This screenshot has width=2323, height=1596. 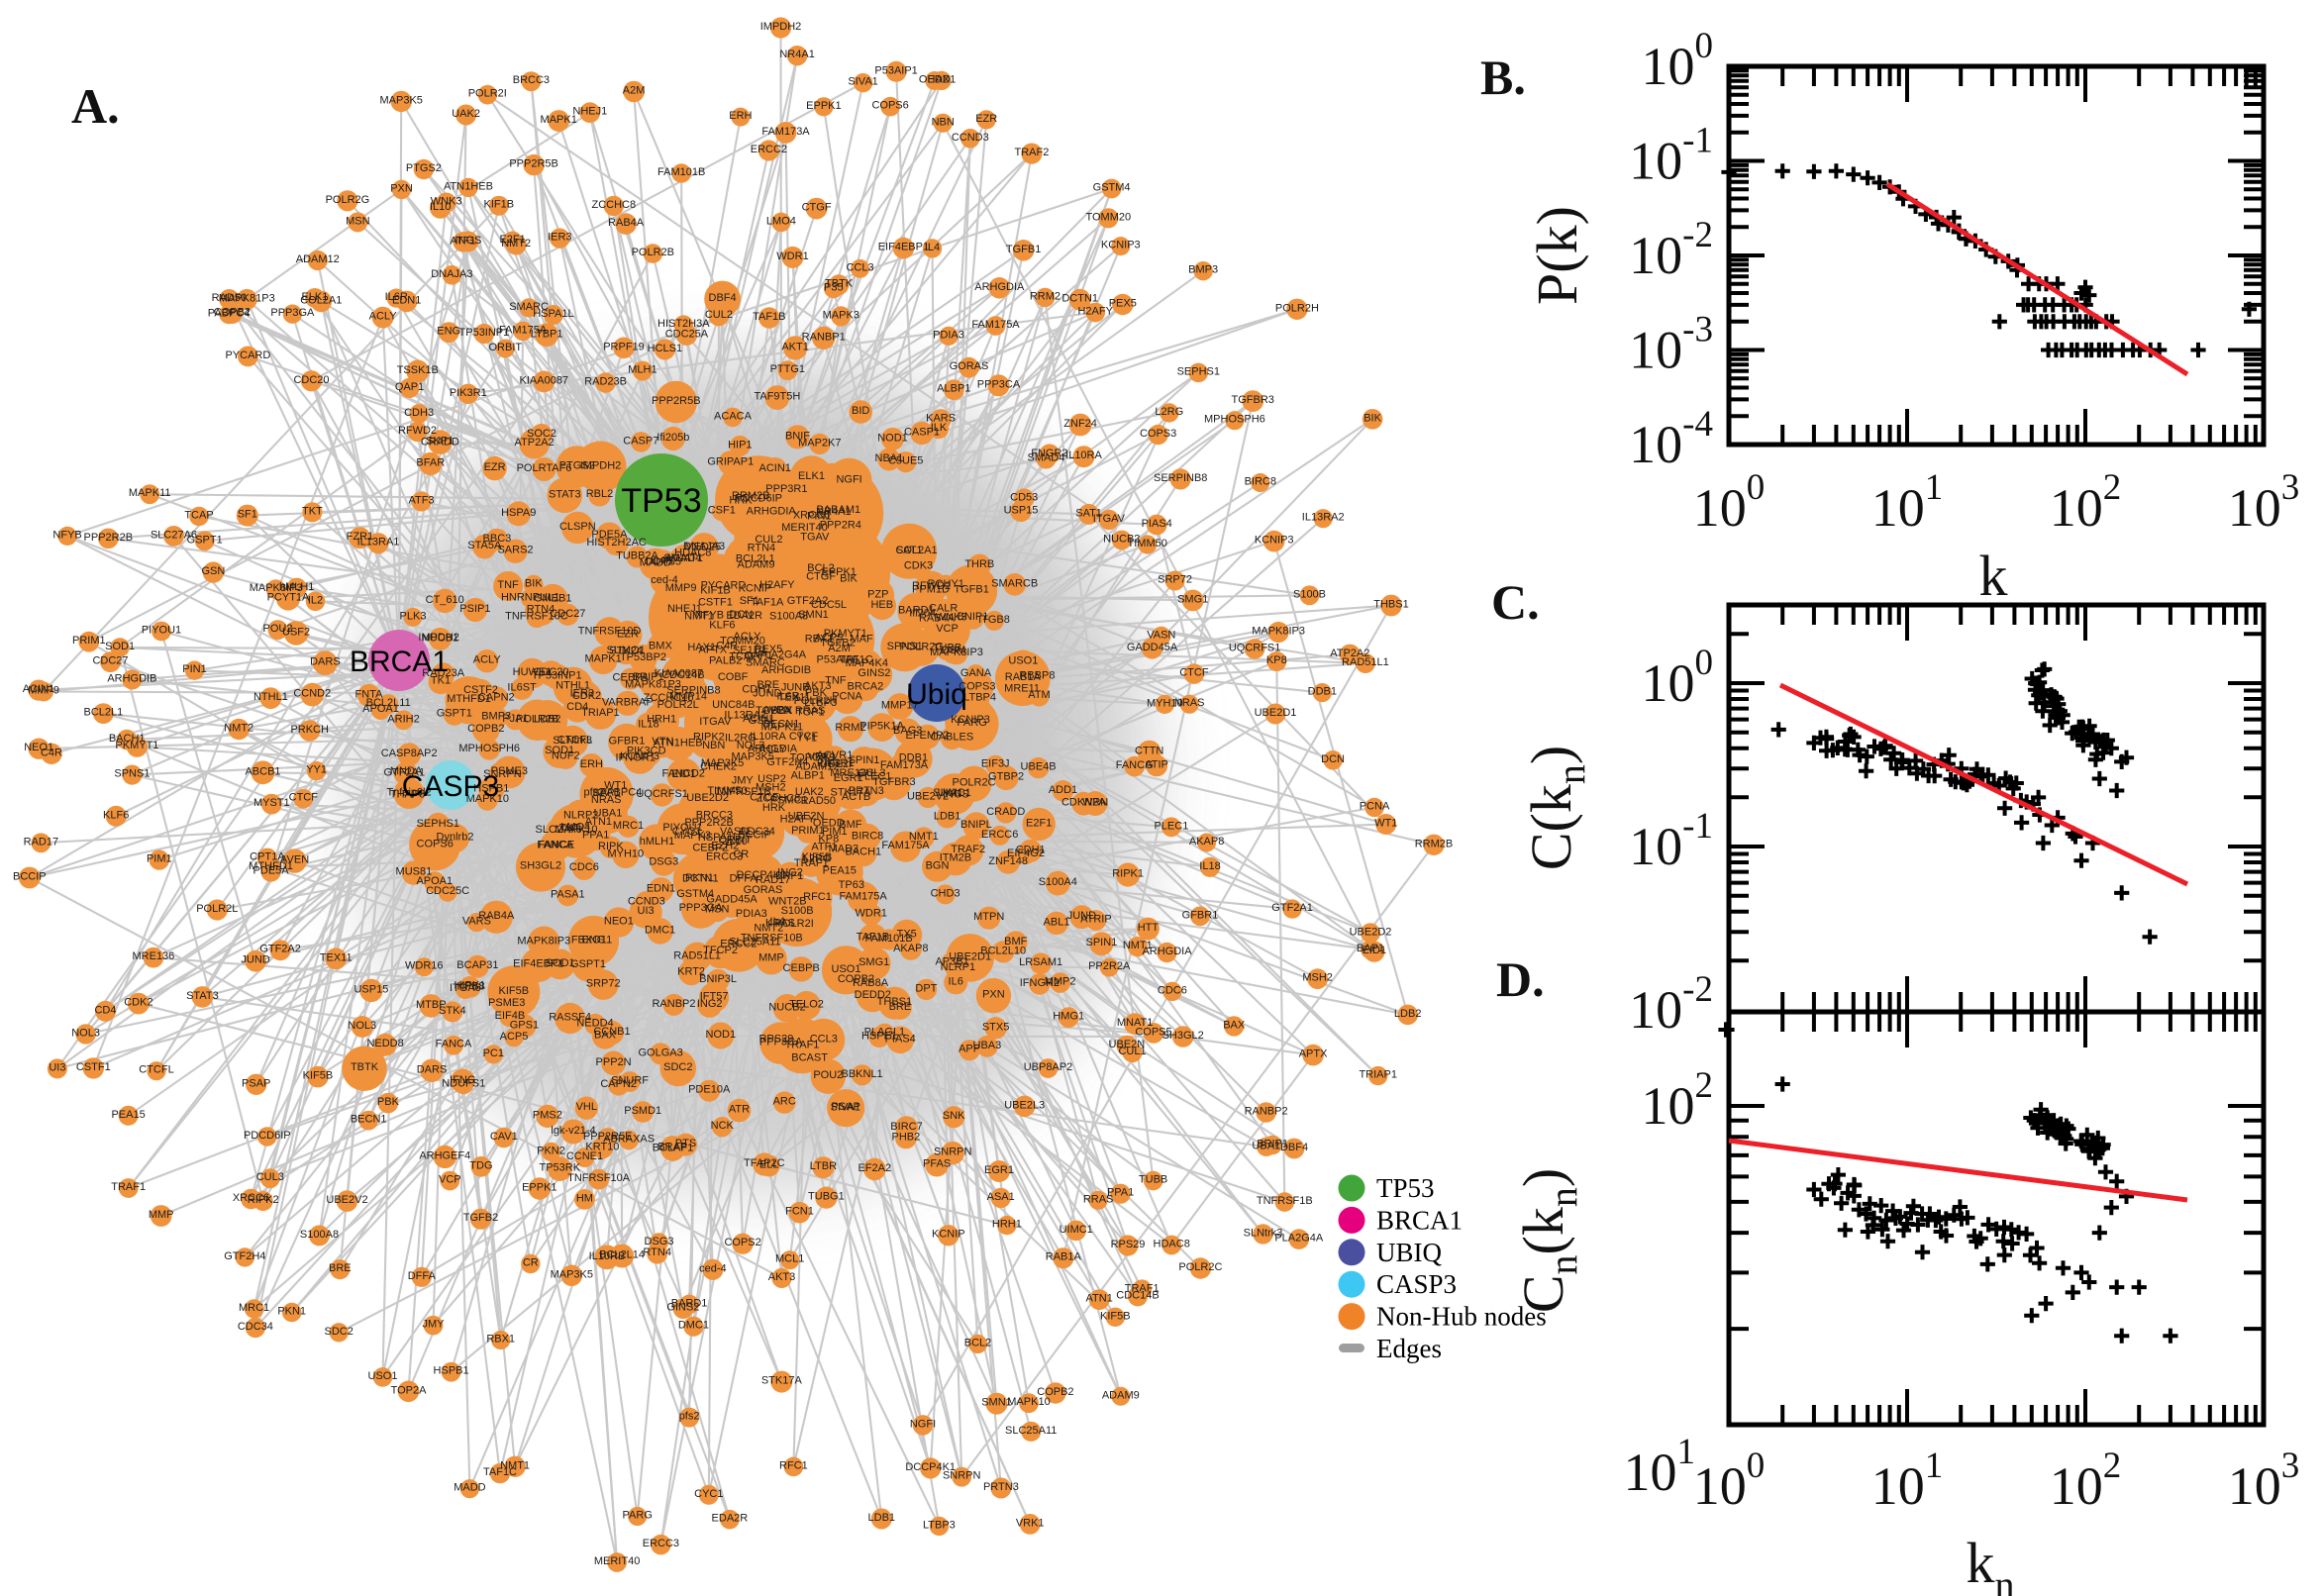 I want to click on svg-text: GSN, so click(x=213, y=571).